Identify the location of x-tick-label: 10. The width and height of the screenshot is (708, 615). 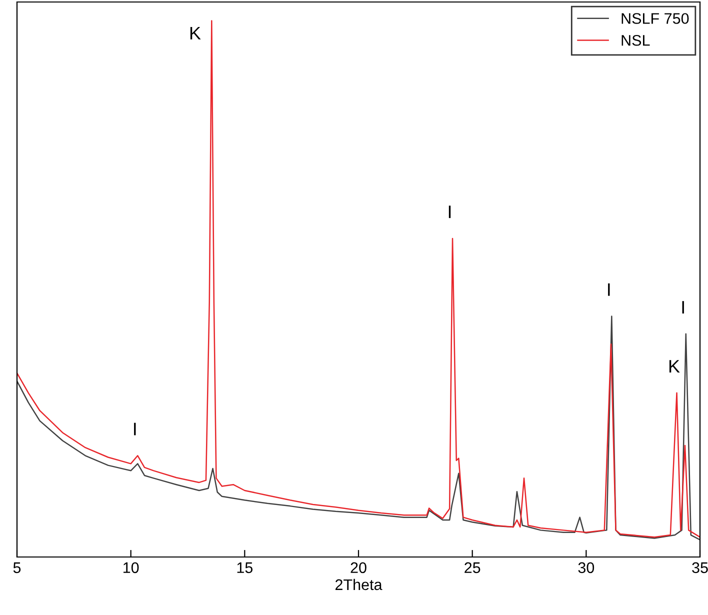
(131, 568).